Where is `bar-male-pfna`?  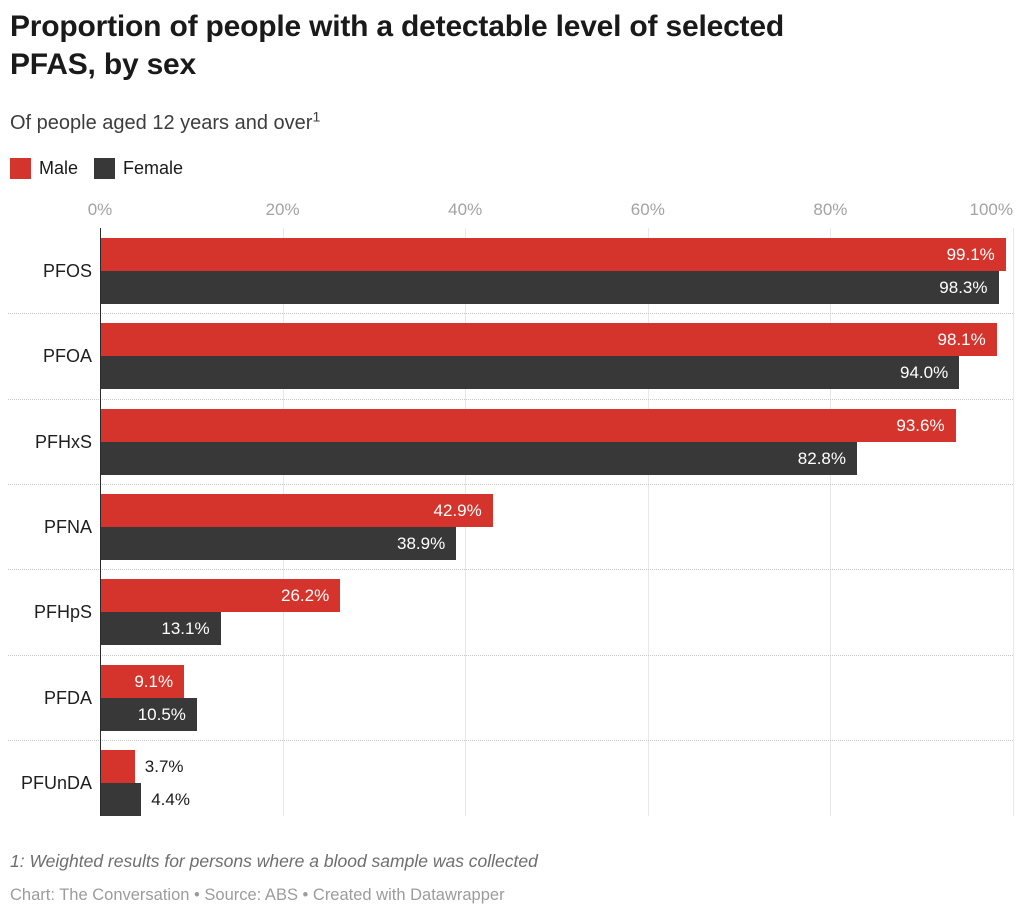
bar-male-pfna is located at coordinates (297, 510).